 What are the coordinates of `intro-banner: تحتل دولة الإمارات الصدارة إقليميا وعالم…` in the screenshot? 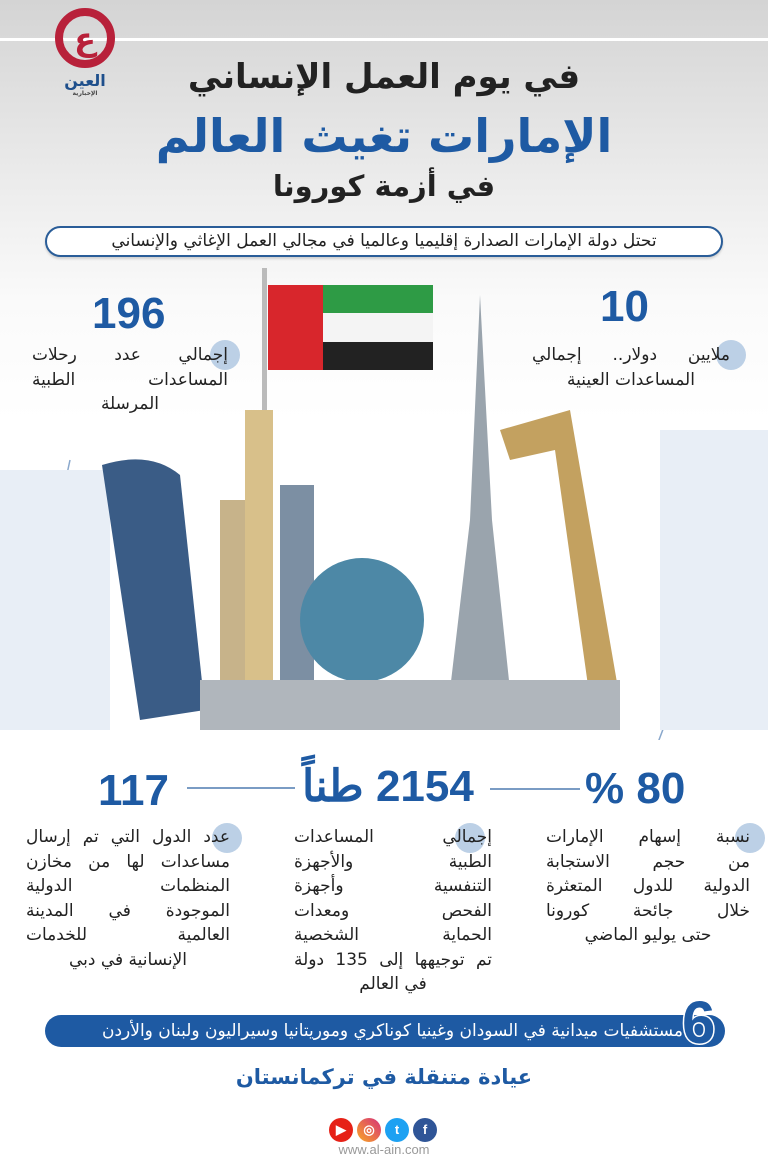 It's located at (384, 241).